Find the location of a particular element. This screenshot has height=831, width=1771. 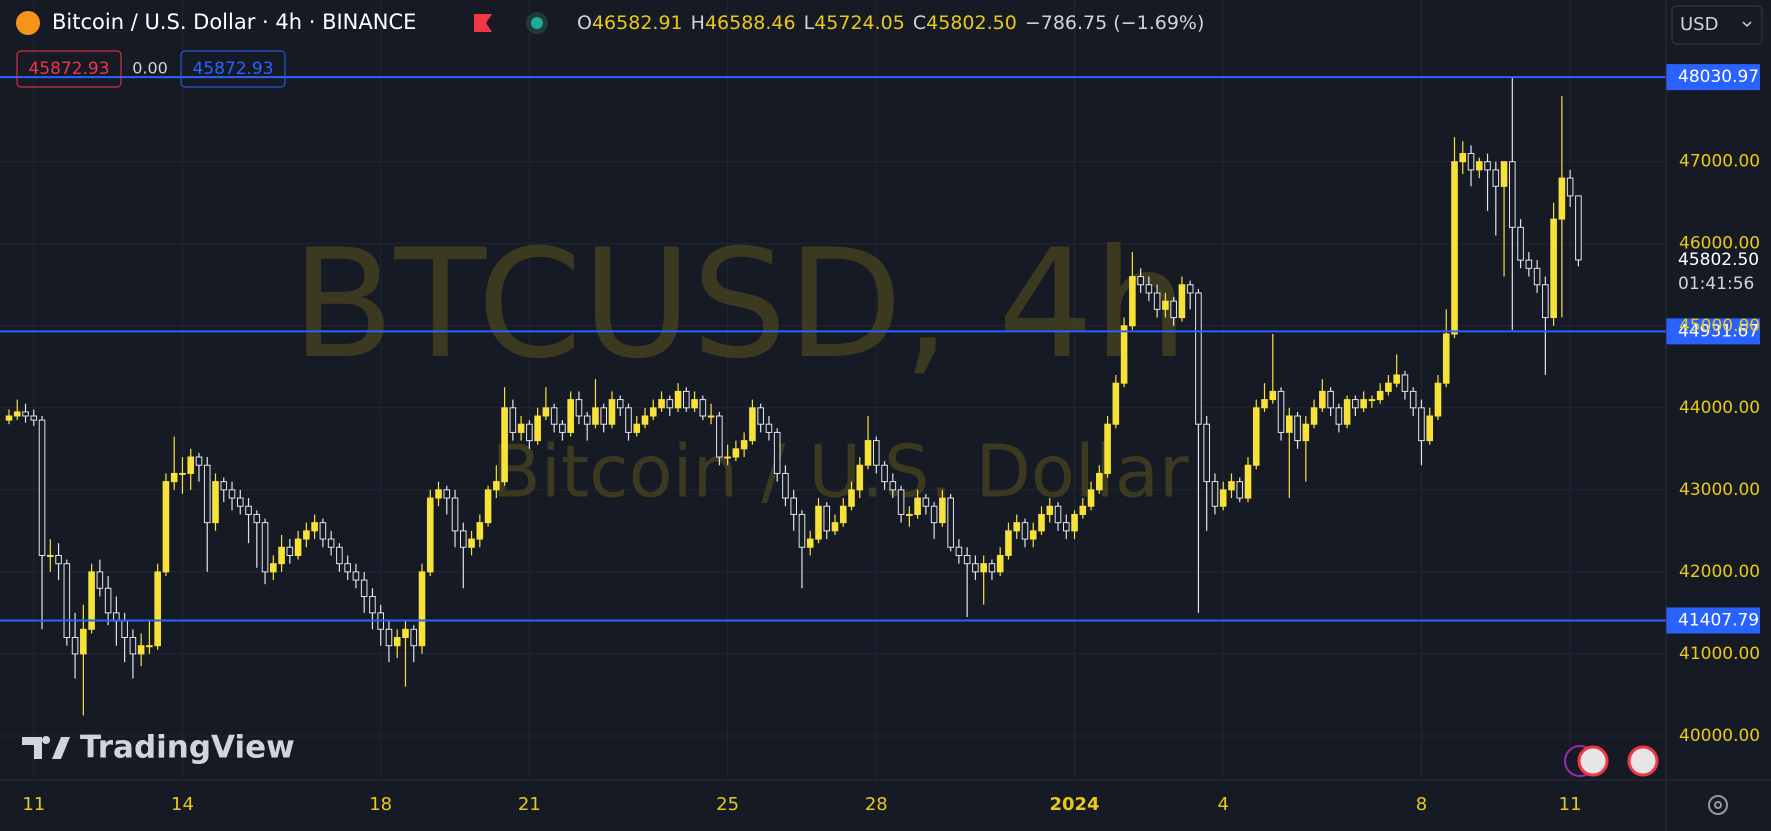

symbol-title: Bitcoin / U.S. Dollar · 4h · BINANCE is located at coordinates (234, 22).